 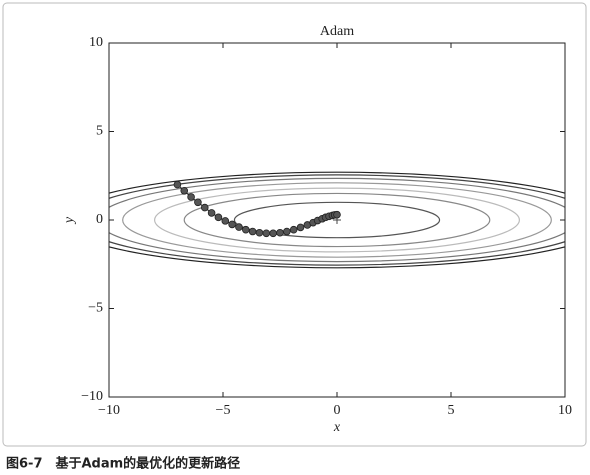 What do you see at coordinates (337, 427) in the screenshot?
I see `x-axis-label: x` at bounding box center [337, 427].